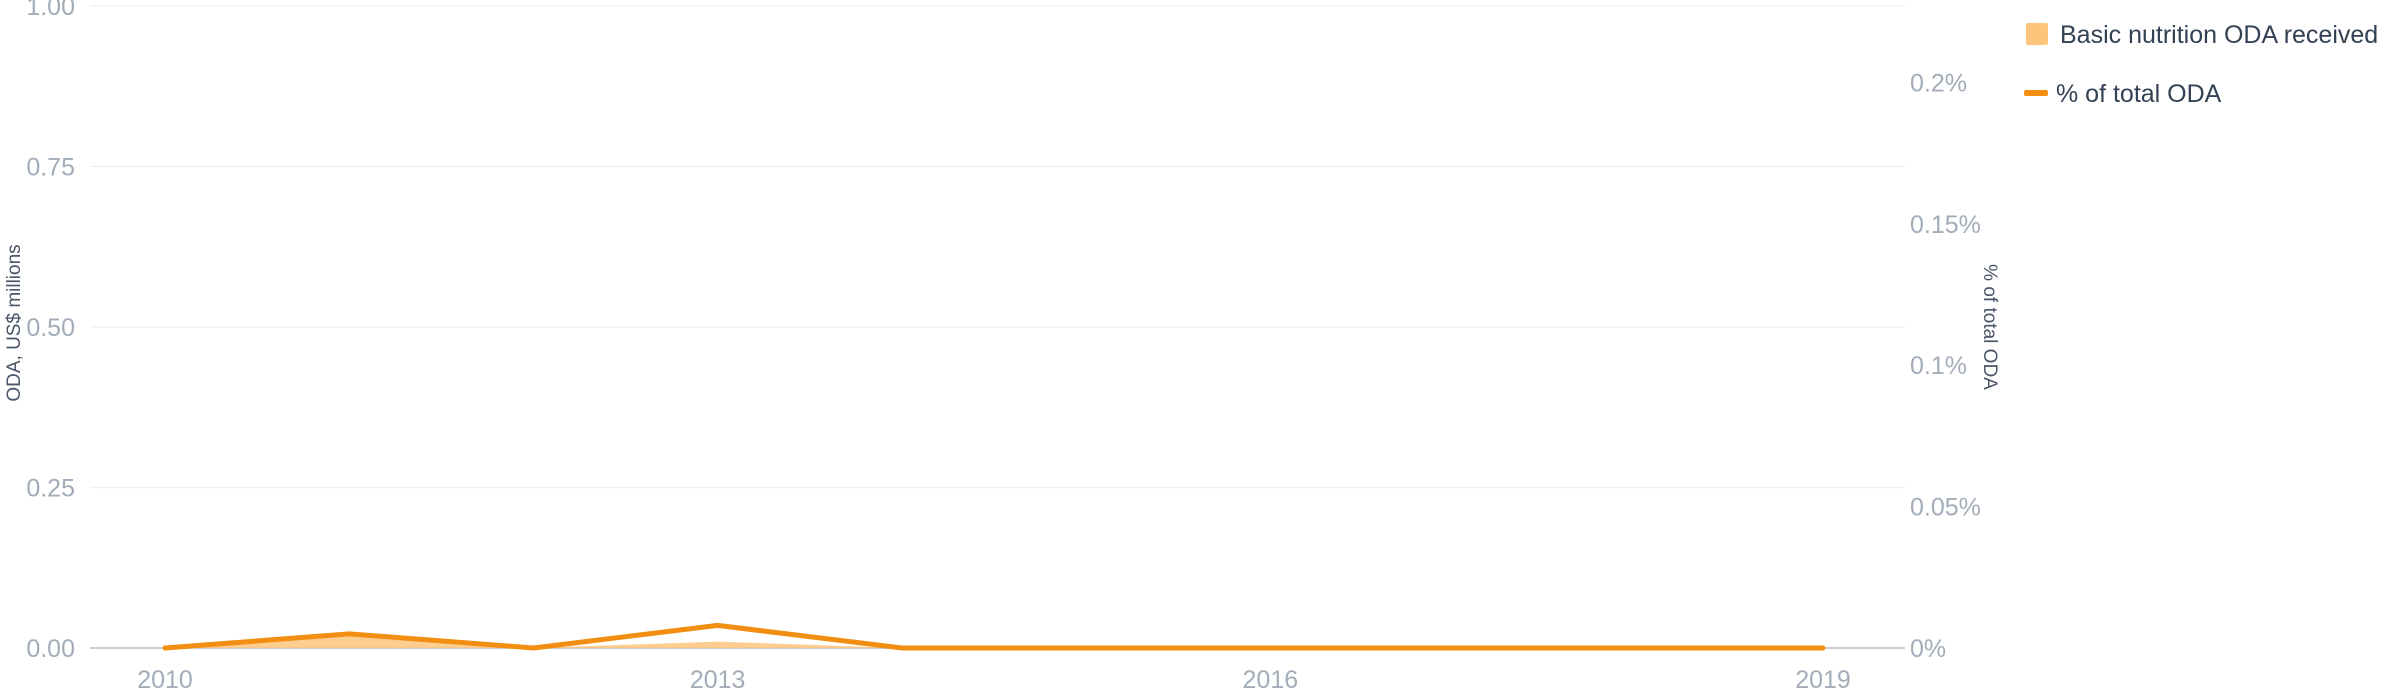 This screenshot has width=2400, height=700. Describe the element at coordinates (50, 328) in the screenshot. I see `left-tick-label: 0.50` at that location.